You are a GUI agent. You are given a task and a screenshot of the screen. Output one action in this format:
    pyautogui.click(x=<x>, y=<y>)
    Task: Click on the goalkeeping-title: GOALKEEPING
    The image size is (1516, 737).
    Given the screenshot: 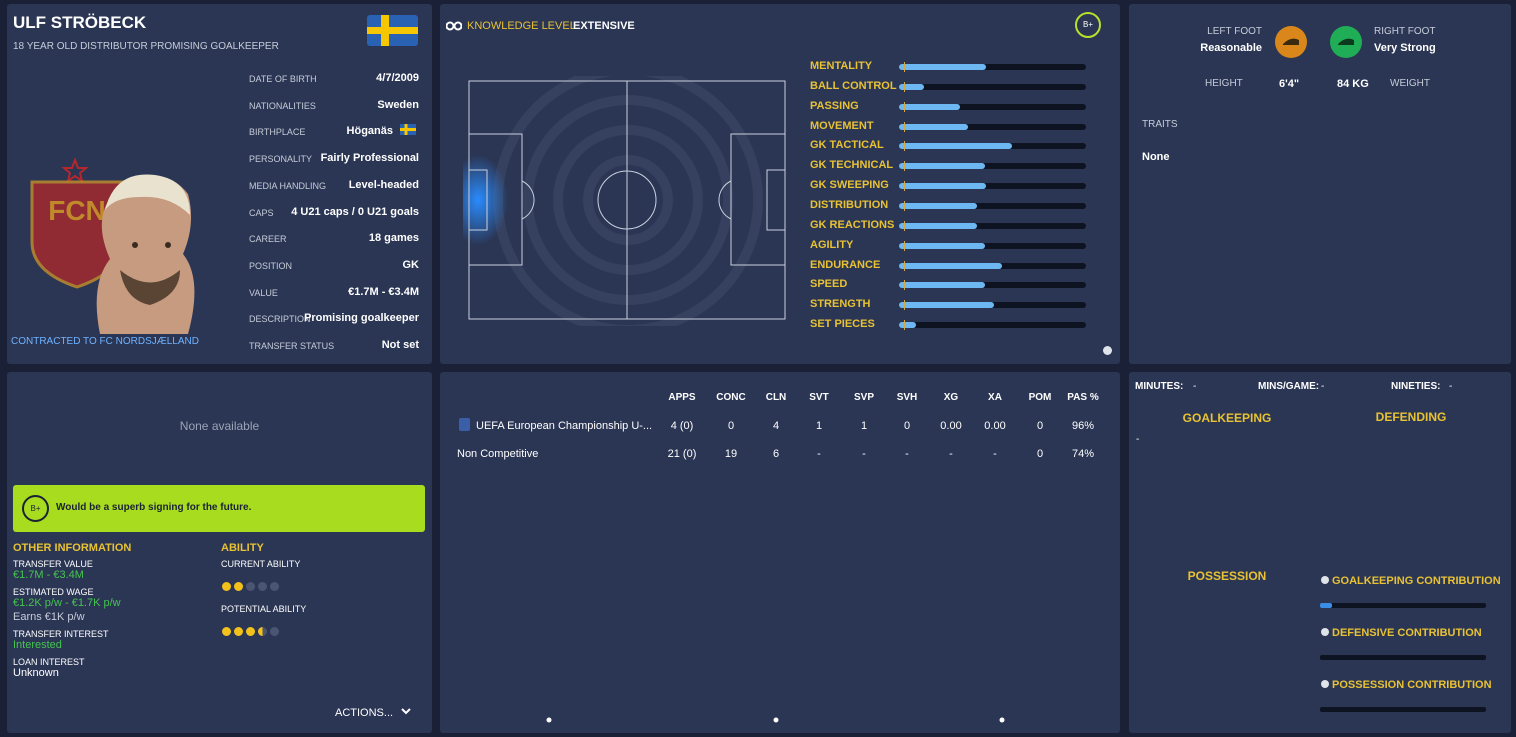 What is the action you would take?
    pyautogui.click(x=1227, y=418)
    